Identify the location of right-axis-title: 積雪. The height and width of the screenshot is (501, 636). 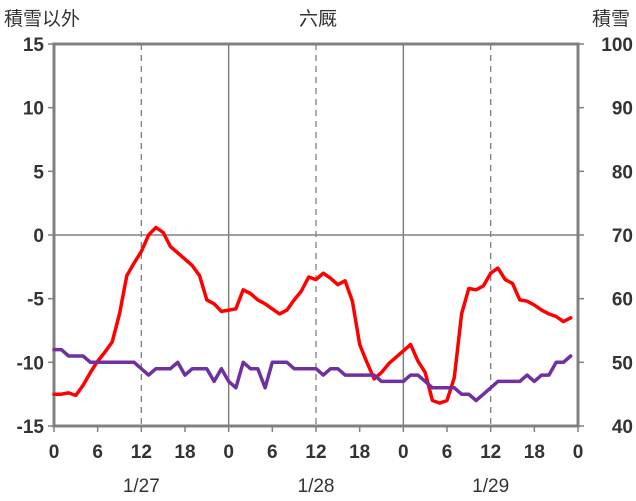
(611, 19).